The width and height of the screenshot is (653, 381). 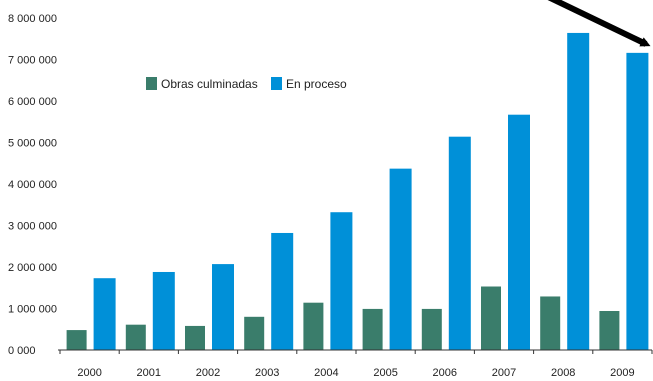 I want to click on x-axis: 2000 2001 2002 2003 2004 2005 2006 2007 2008 2009, so click(x=355, y=364).